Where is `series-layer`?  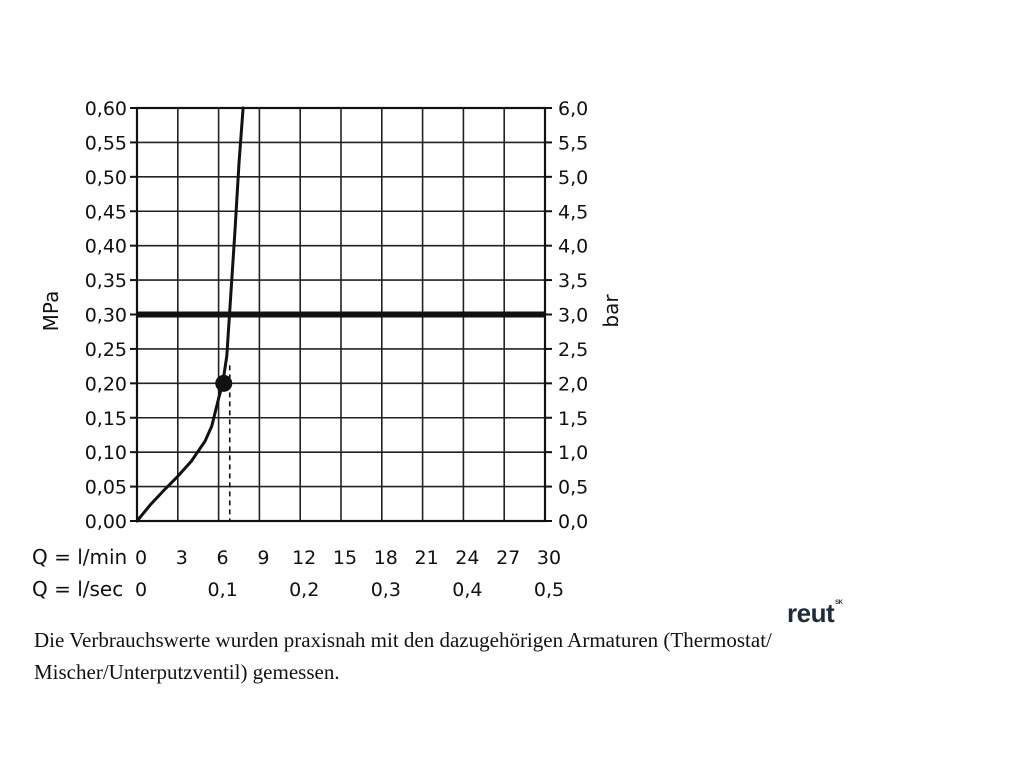 series-layer is located at coordinates (190, 314).